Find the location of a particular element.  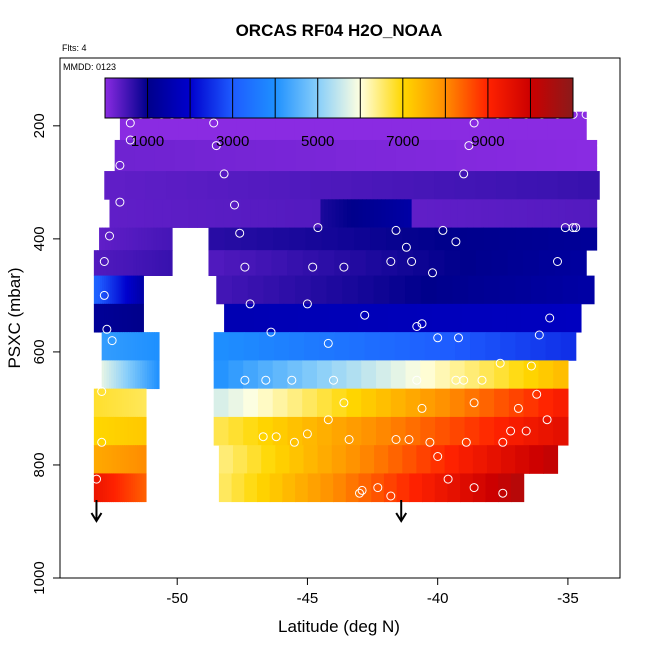

x-tick-label: -45 is located at coordinates (308, 598).